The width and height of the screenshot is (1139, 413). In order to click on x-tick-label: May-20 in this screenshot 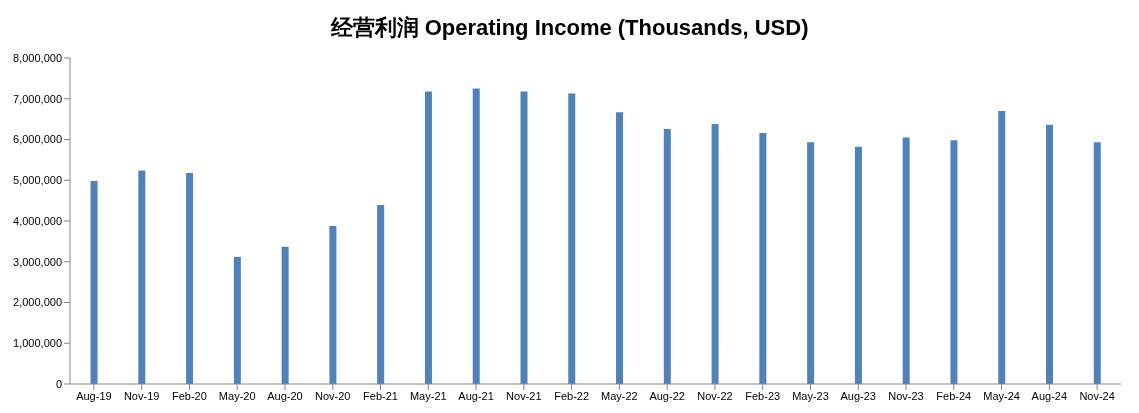, I will do `click(237, 395)`.